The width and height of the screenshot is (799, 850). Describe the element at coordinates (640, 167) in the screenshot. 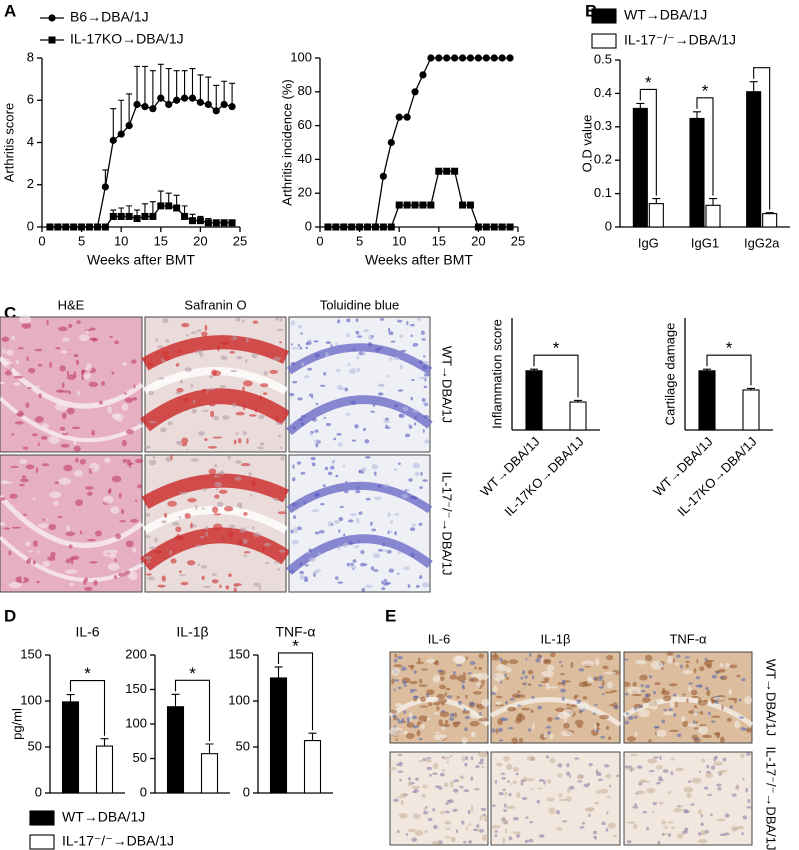

I see `bar` at that location.